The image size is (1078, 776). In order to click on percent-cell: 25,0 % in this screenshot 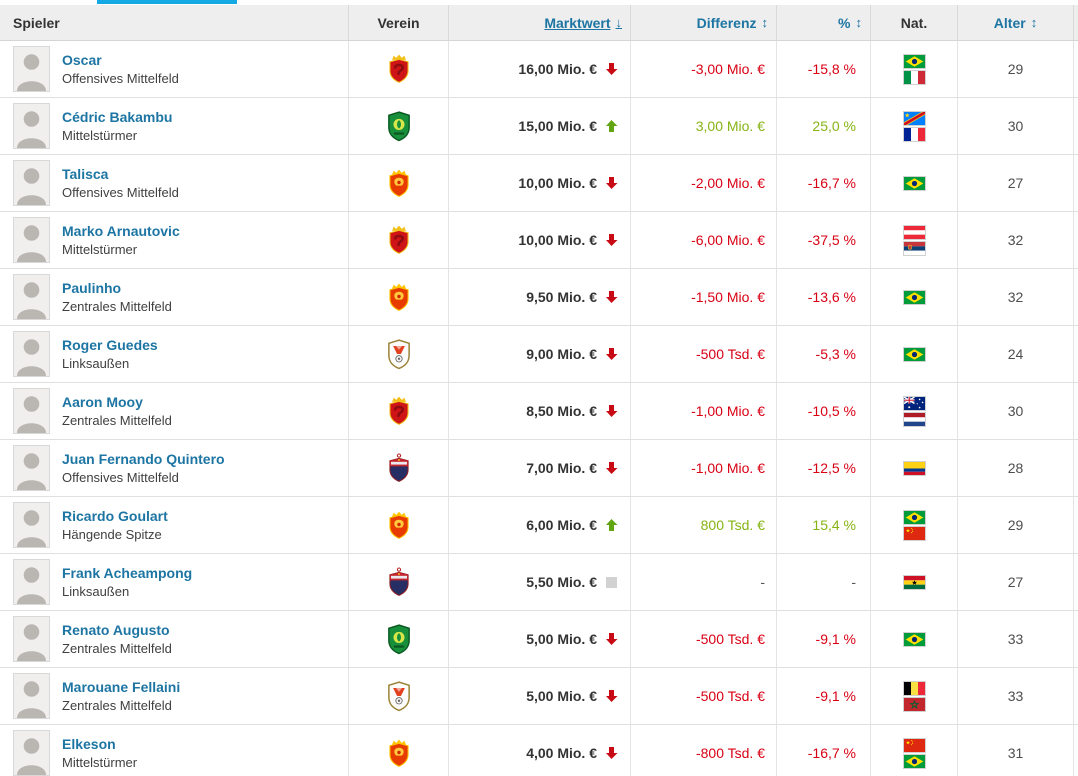, I will do `click(823, 126)`.